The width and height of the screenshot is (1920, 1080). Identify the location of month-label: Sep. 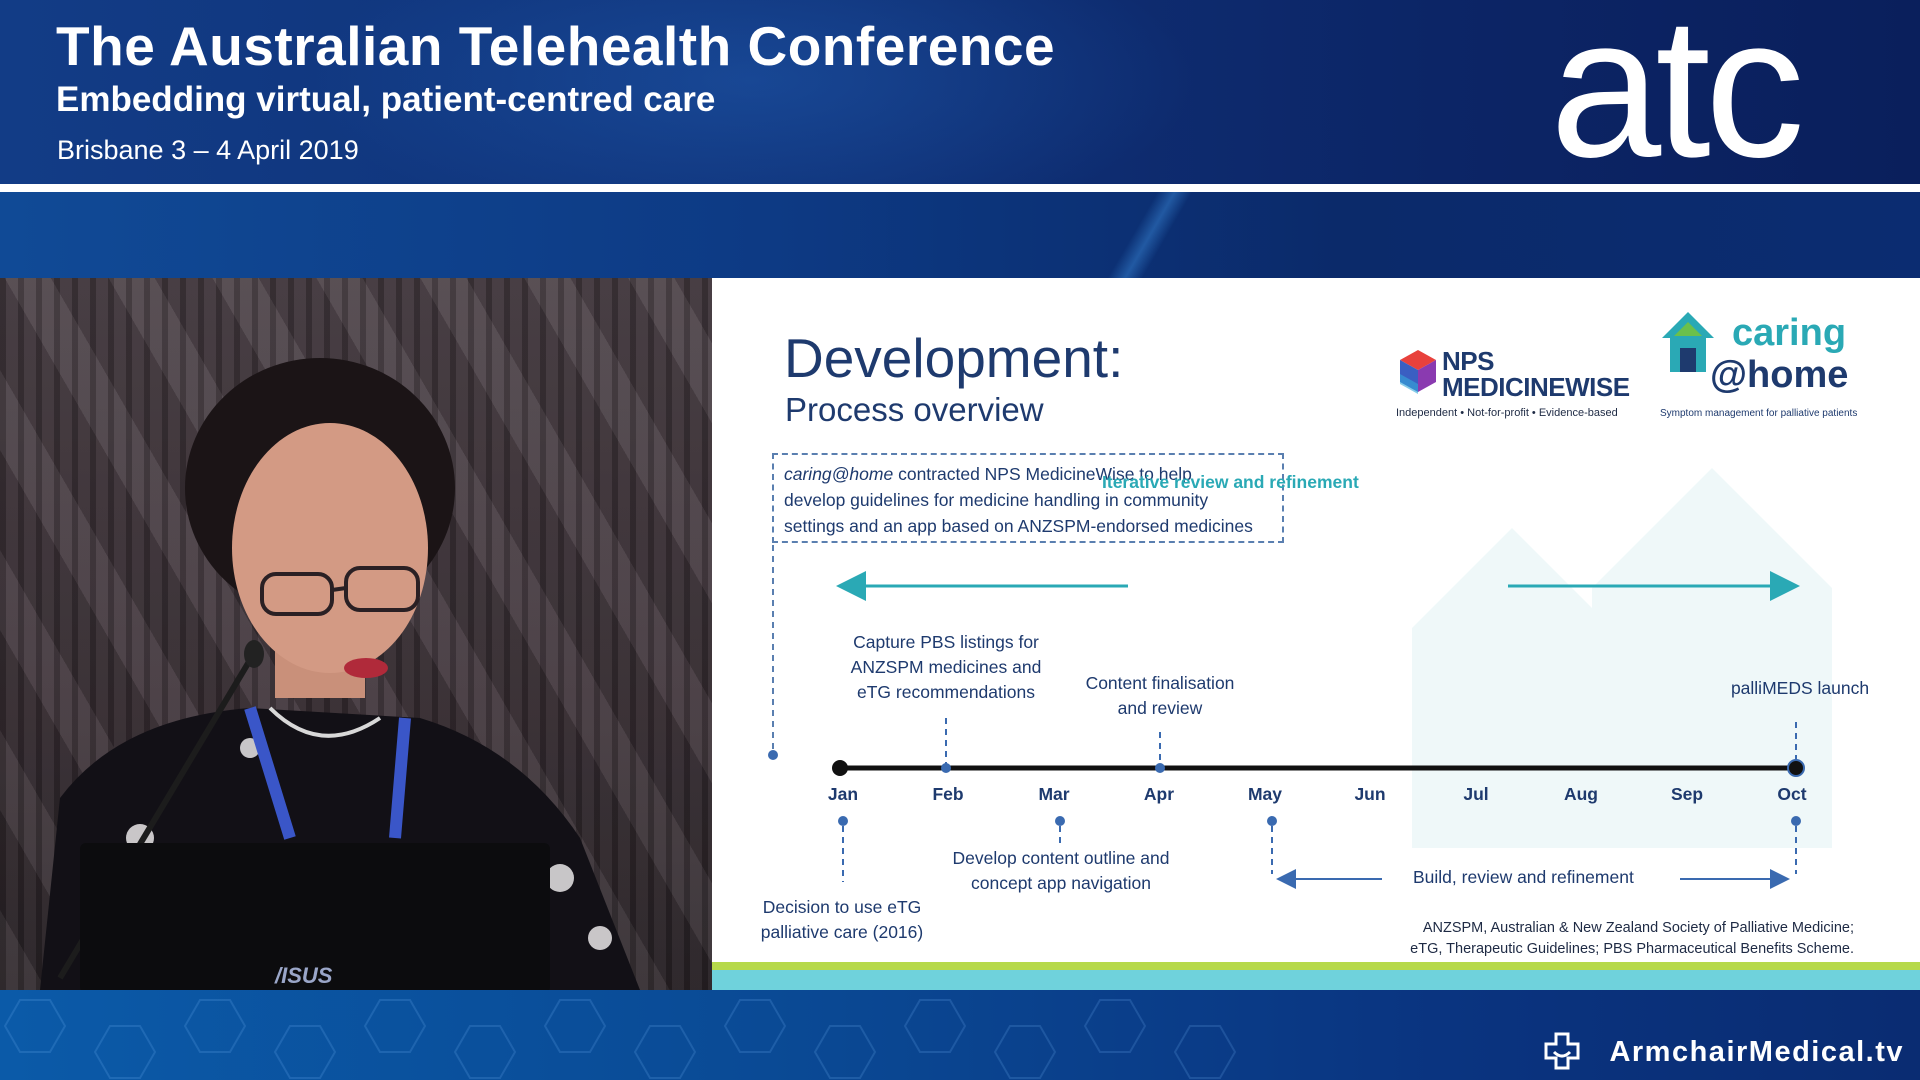
(1687, 794).